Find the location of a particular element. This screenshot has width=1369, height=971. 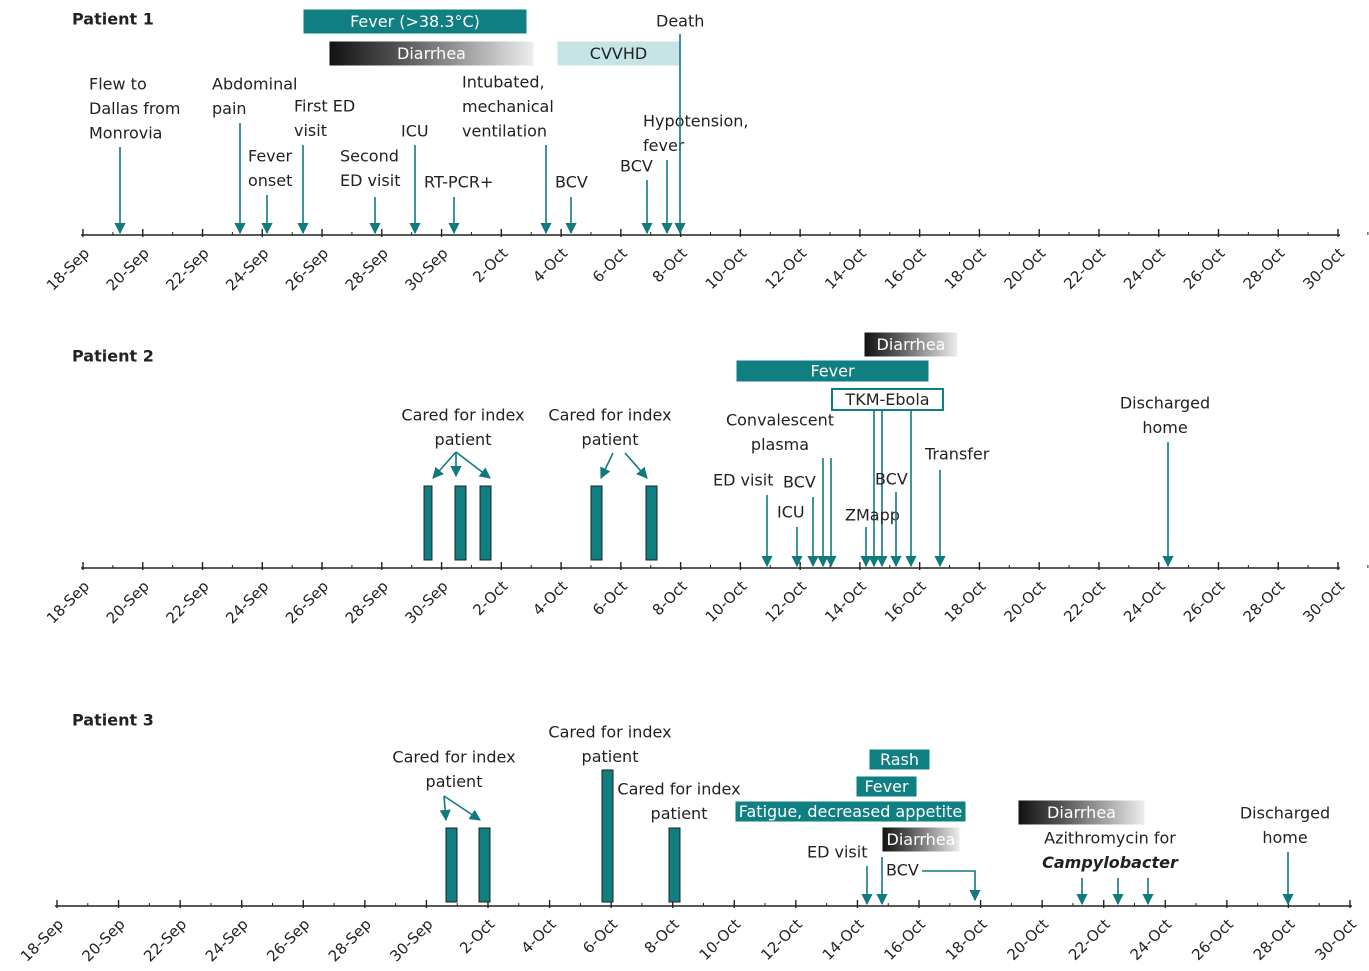

status-bar-label: TKM-Ebola is located at coordinates (886, 399).